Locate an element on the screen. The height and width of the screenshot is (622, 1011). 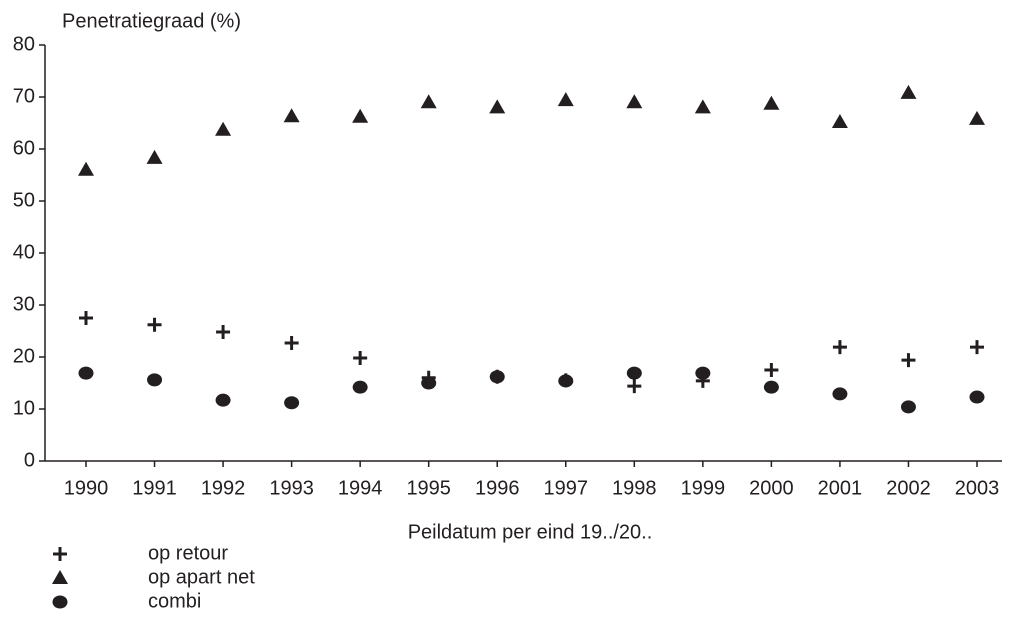
x-tick-label: 1992 is located at coordinates (223, 488).